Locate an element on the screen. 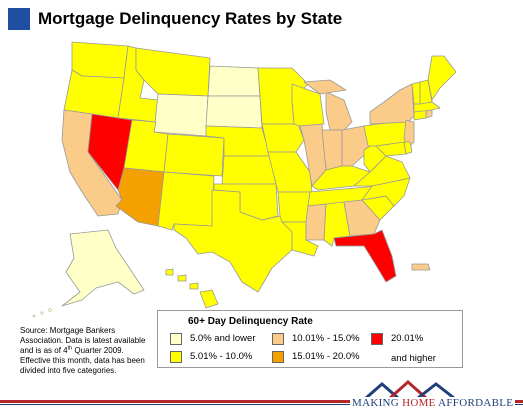 This screenshot has width=523, height=420. state-arkansas is located at coordinates (294, 207).